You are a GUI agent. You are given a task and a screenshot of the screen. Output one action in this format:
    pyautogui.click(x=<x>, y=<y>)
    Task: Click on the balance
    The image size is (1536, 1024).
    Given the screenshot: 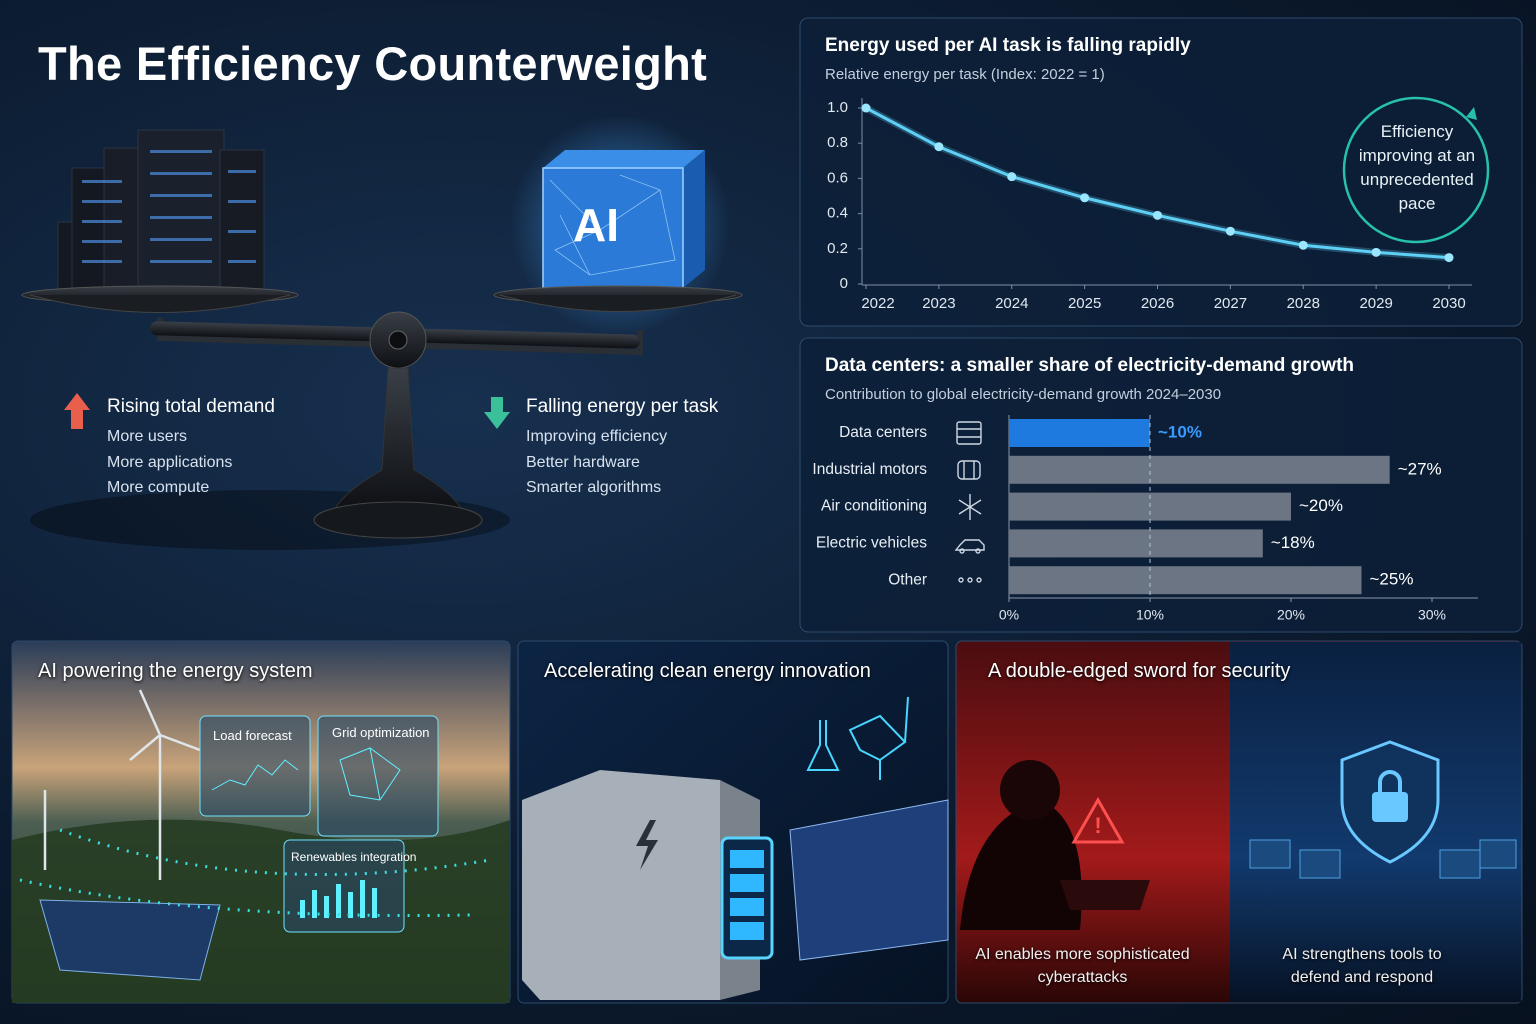 What is the action you would take?
    pyautogui.click(x=382, y=412)
    